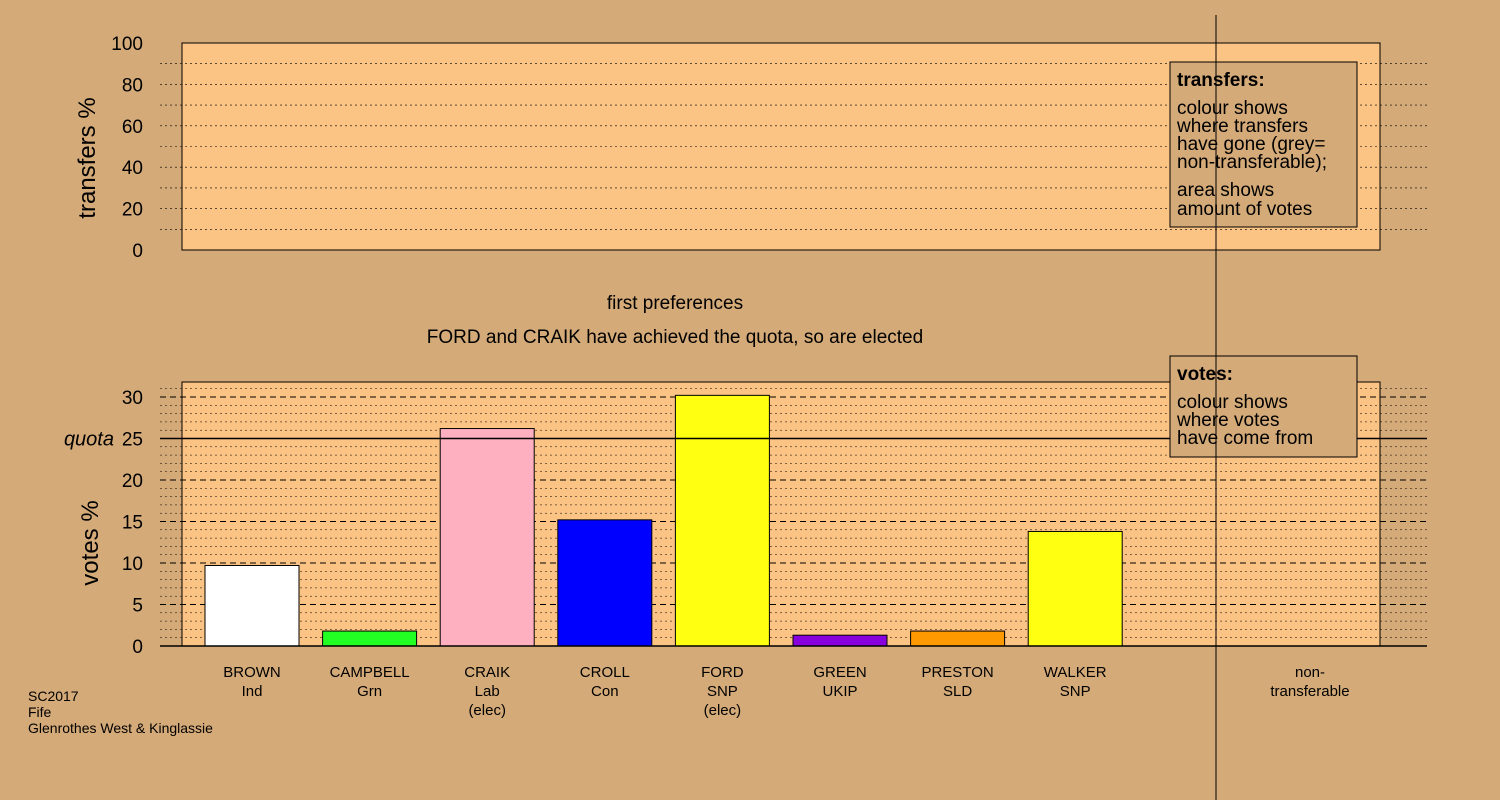  Describe the element at coordinates (1232, 108) in the screenshot. I see `transfers-legend-line: colour shows` at that location.